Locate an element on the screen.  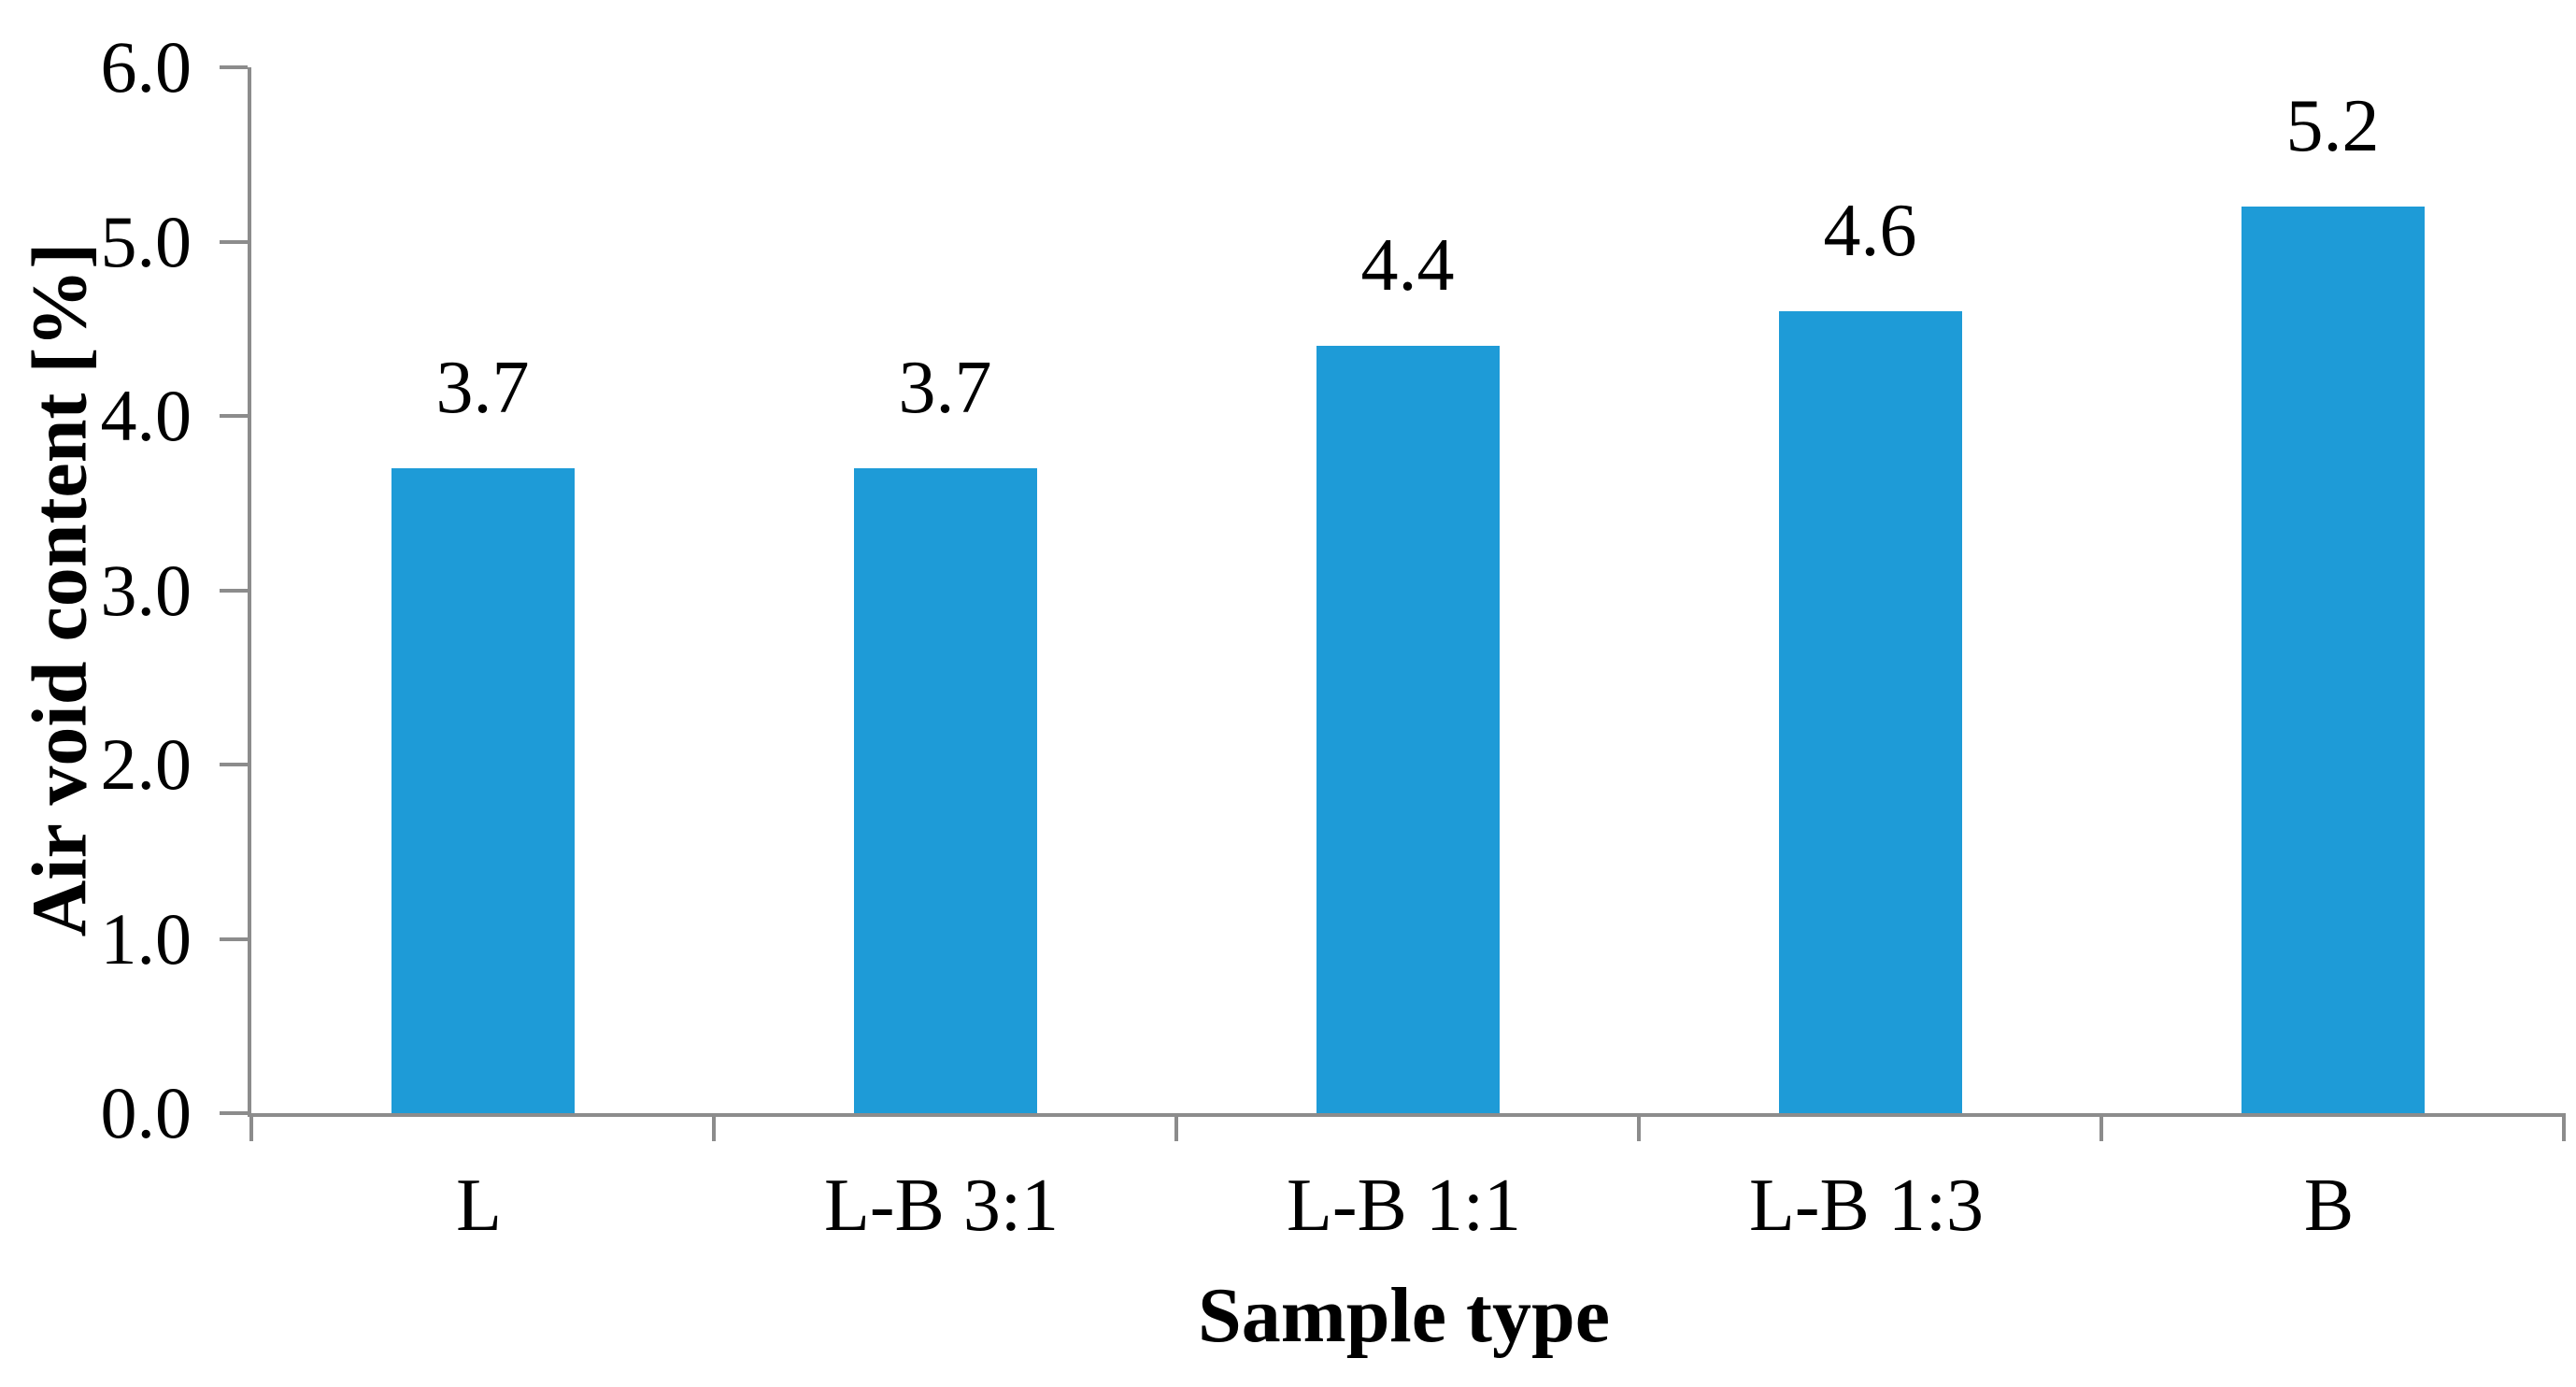
y-tick-label: 6.0 is located at coordinates (146, 66).